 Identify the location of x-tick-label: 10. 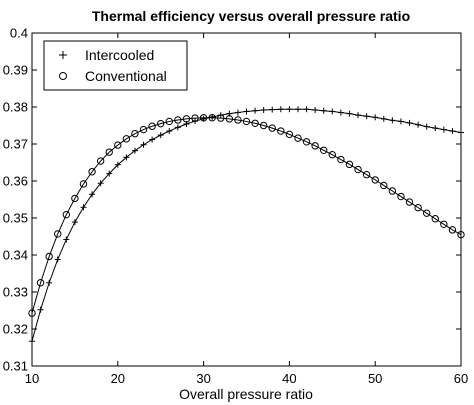
(32, 378).